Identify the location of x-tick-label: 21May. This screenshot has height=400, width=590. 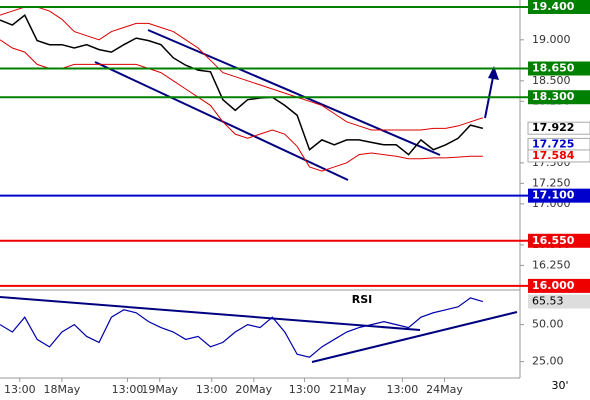
(348, 389).